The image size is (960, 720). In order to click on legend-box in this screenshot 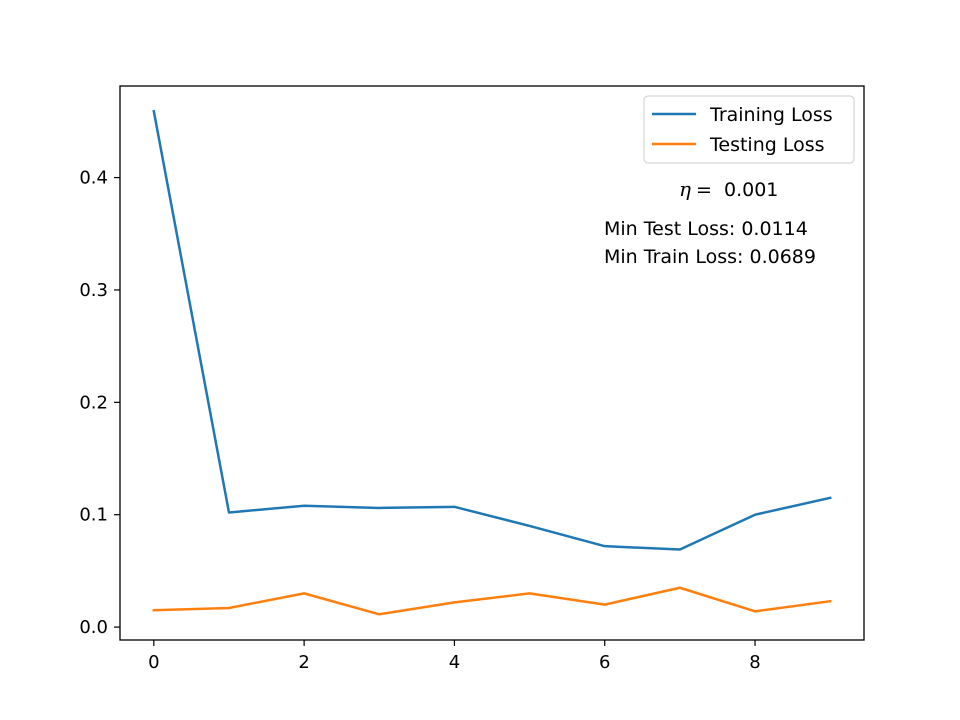, I will do `click(749, 129)`.